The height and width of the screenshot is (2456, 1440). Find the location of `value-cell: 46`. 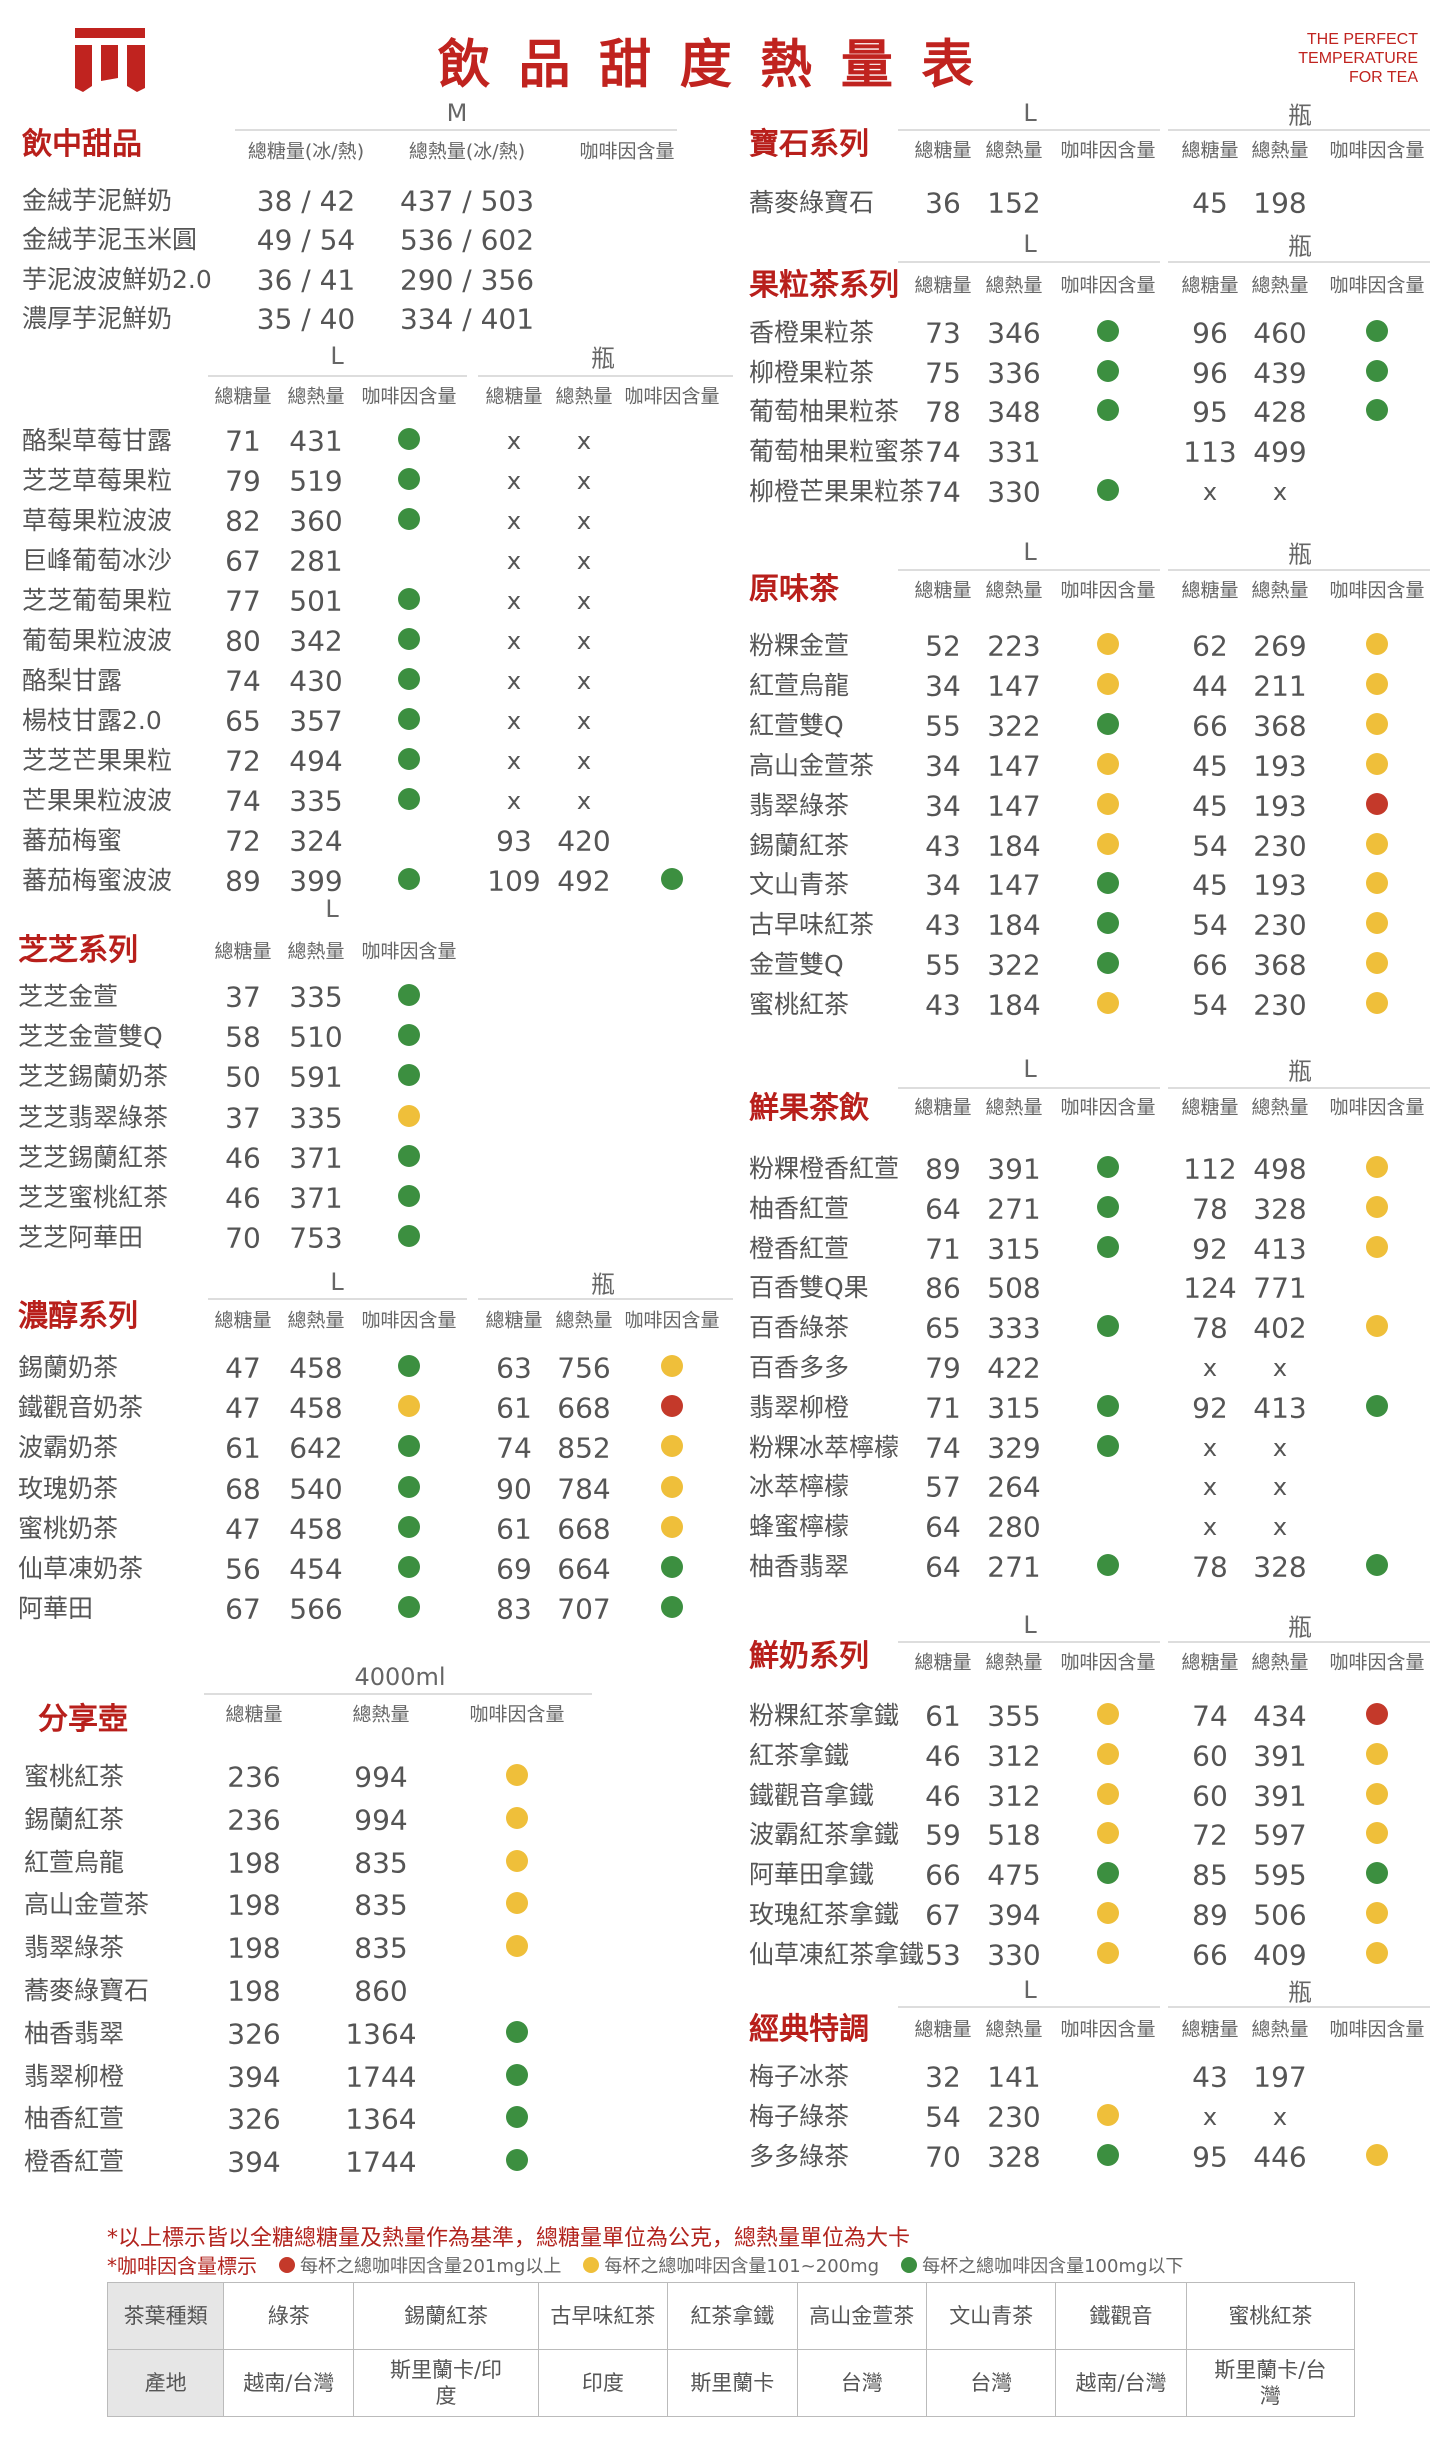

value-cell: 46 is located at coordinates (943, 1756).